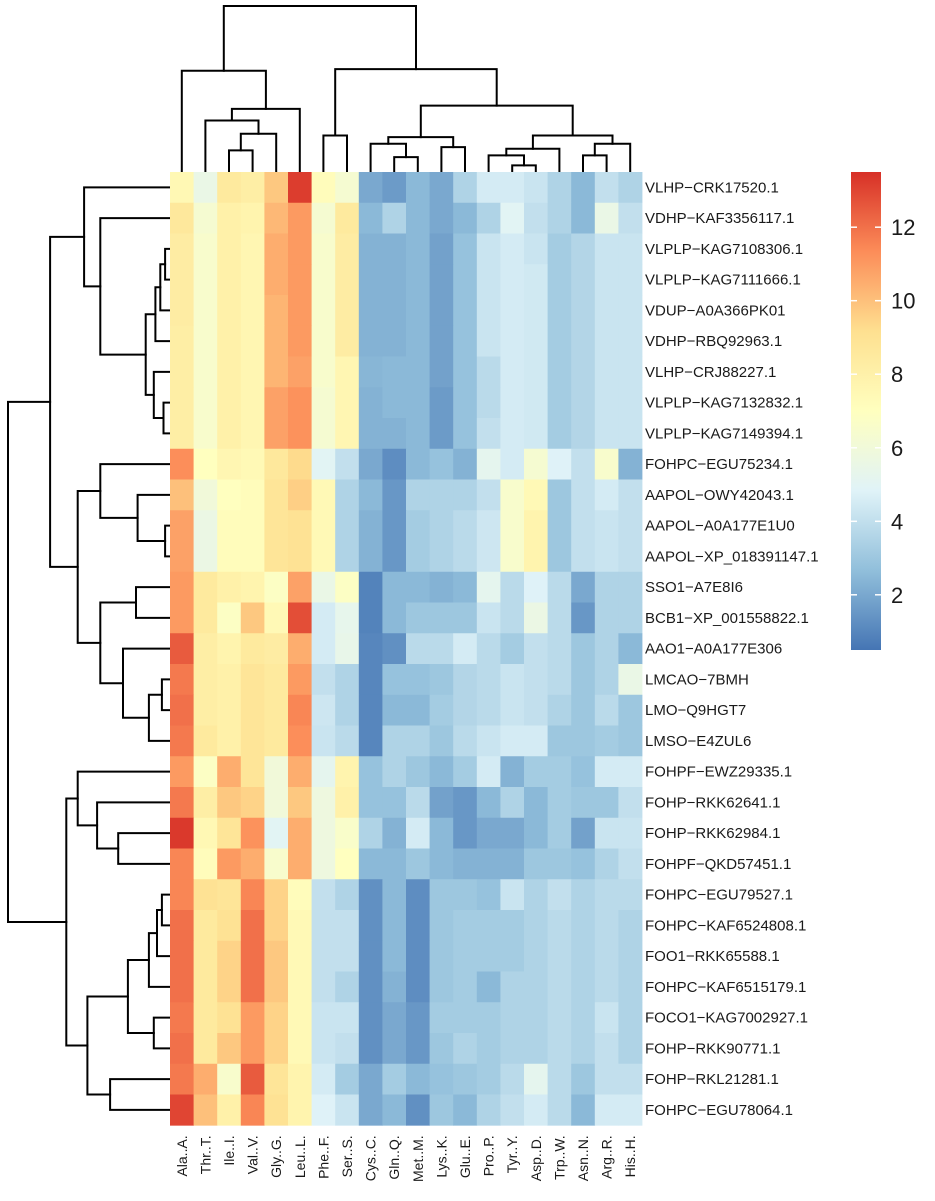 The height and width of the screenshot is (1201, 935). What do you see at coordinates (465, 1156) in the screenshot?
I see `column-label: Glu..E.` at bounding box center [465, 1156].